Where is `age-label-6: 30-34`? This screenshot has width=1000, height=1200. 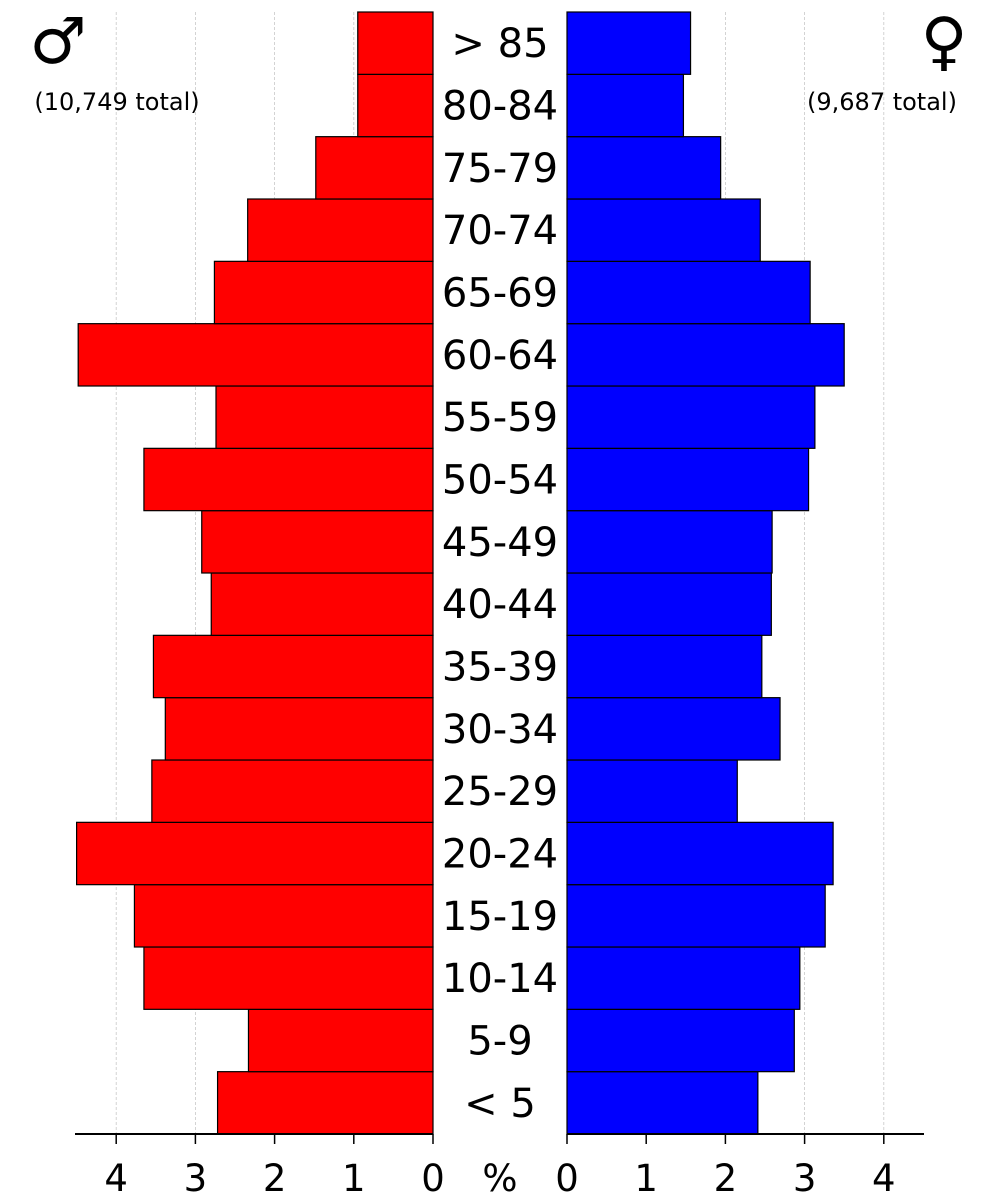 age-label-6: 30-34 is located at coordinates (500, 730).